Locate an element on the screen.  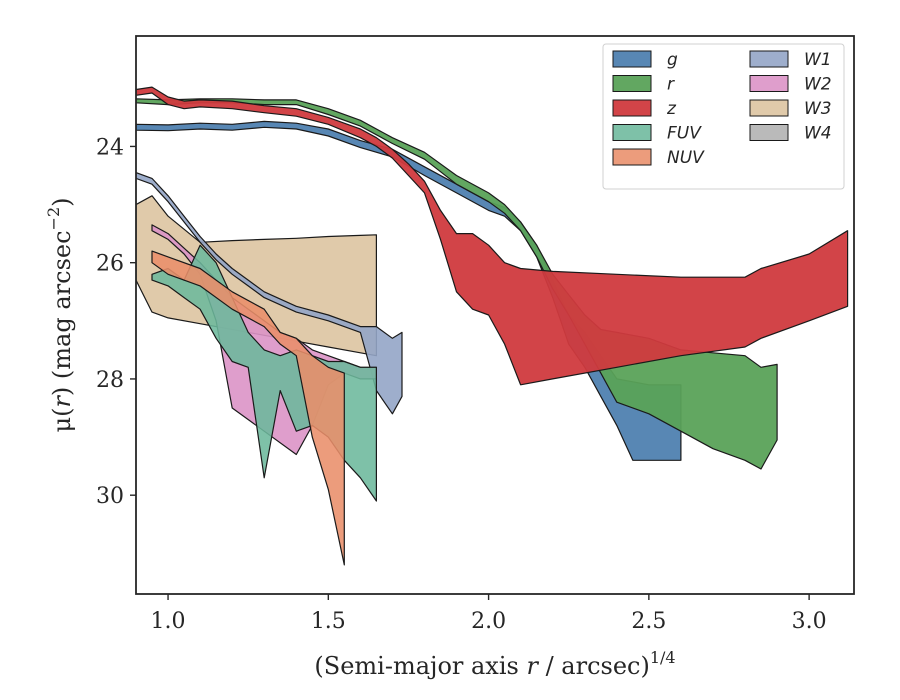
x-tick-label: 2.0 is located at coordinates (488, 621).